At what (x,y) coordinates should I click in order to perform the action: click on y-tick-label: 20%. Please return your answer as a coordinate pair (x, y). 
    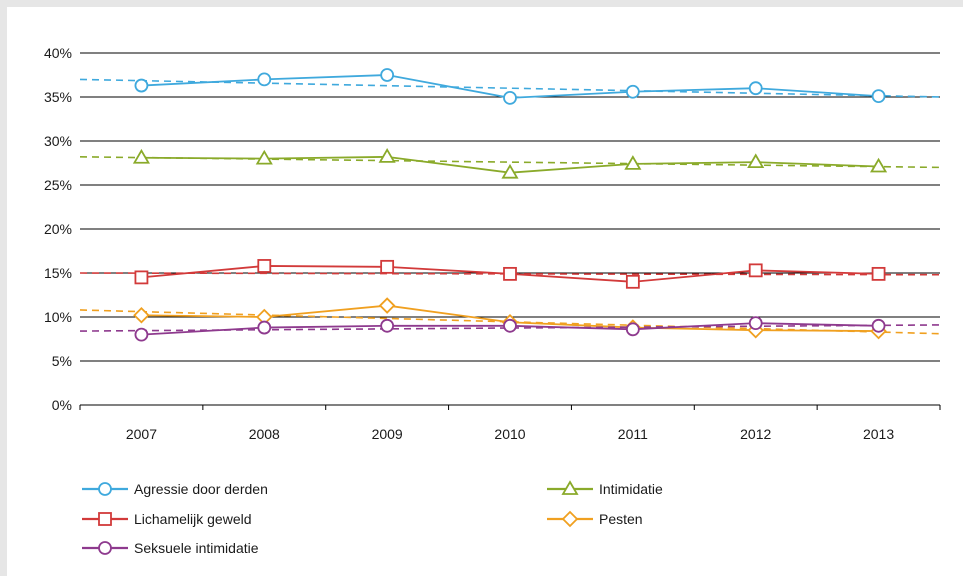
    Looking at the image, I should click on (58, 229).